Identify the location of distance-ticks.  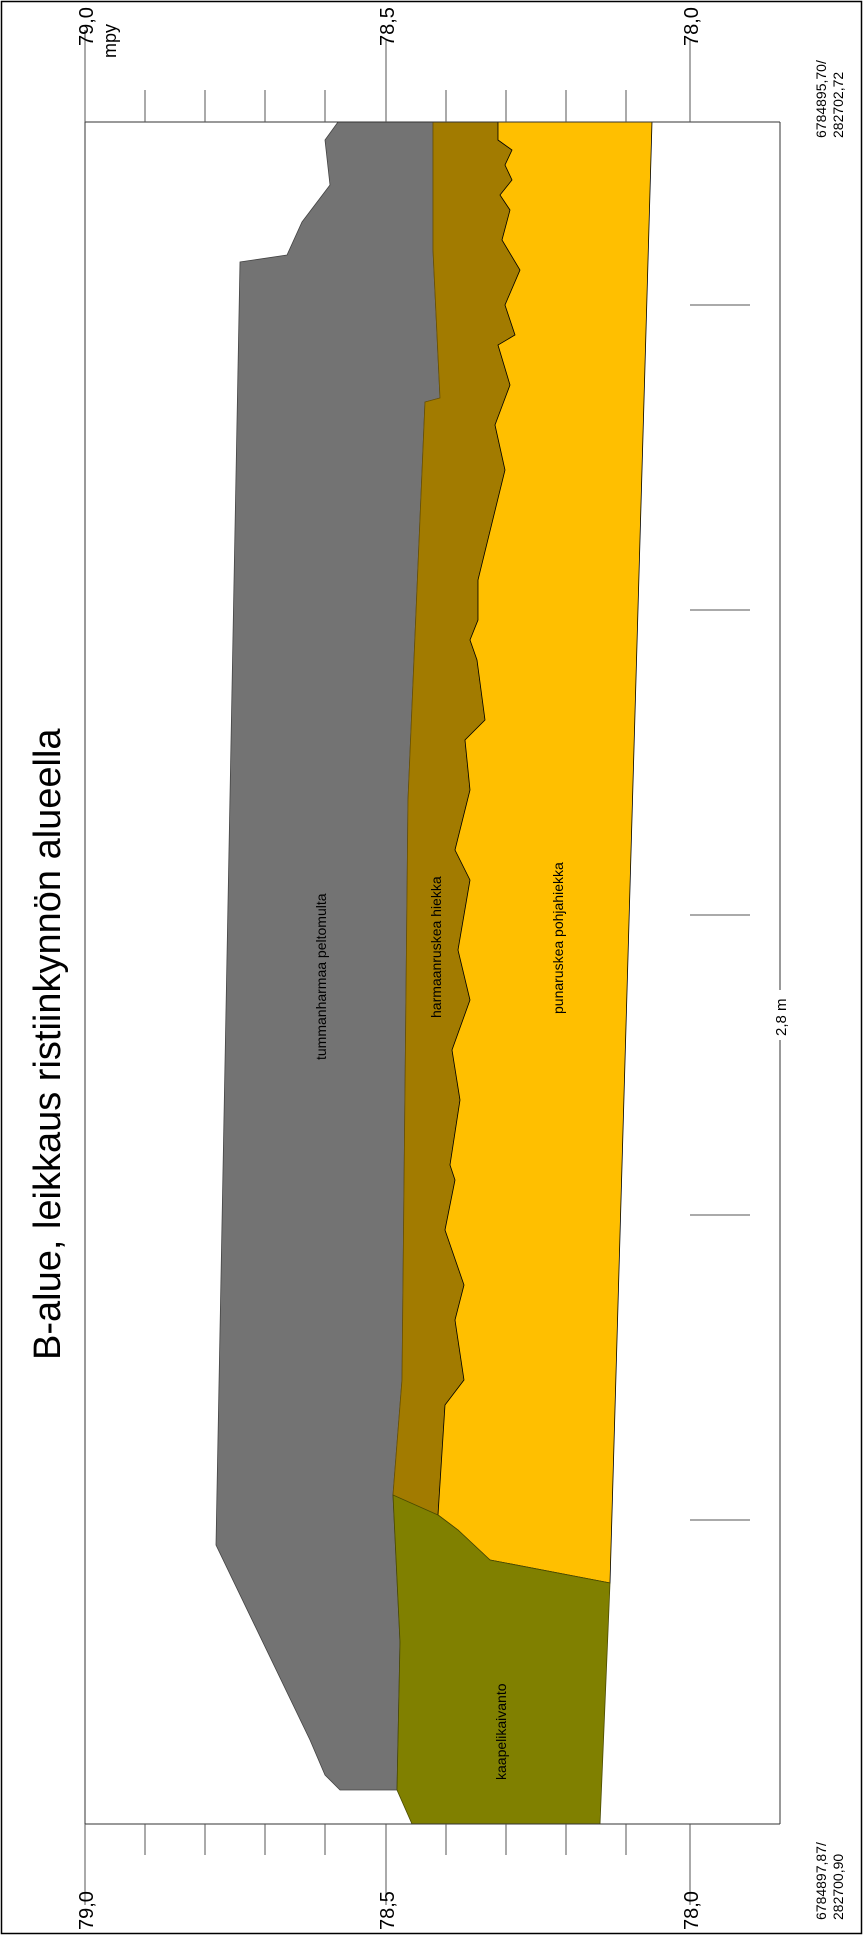
(720, 912).